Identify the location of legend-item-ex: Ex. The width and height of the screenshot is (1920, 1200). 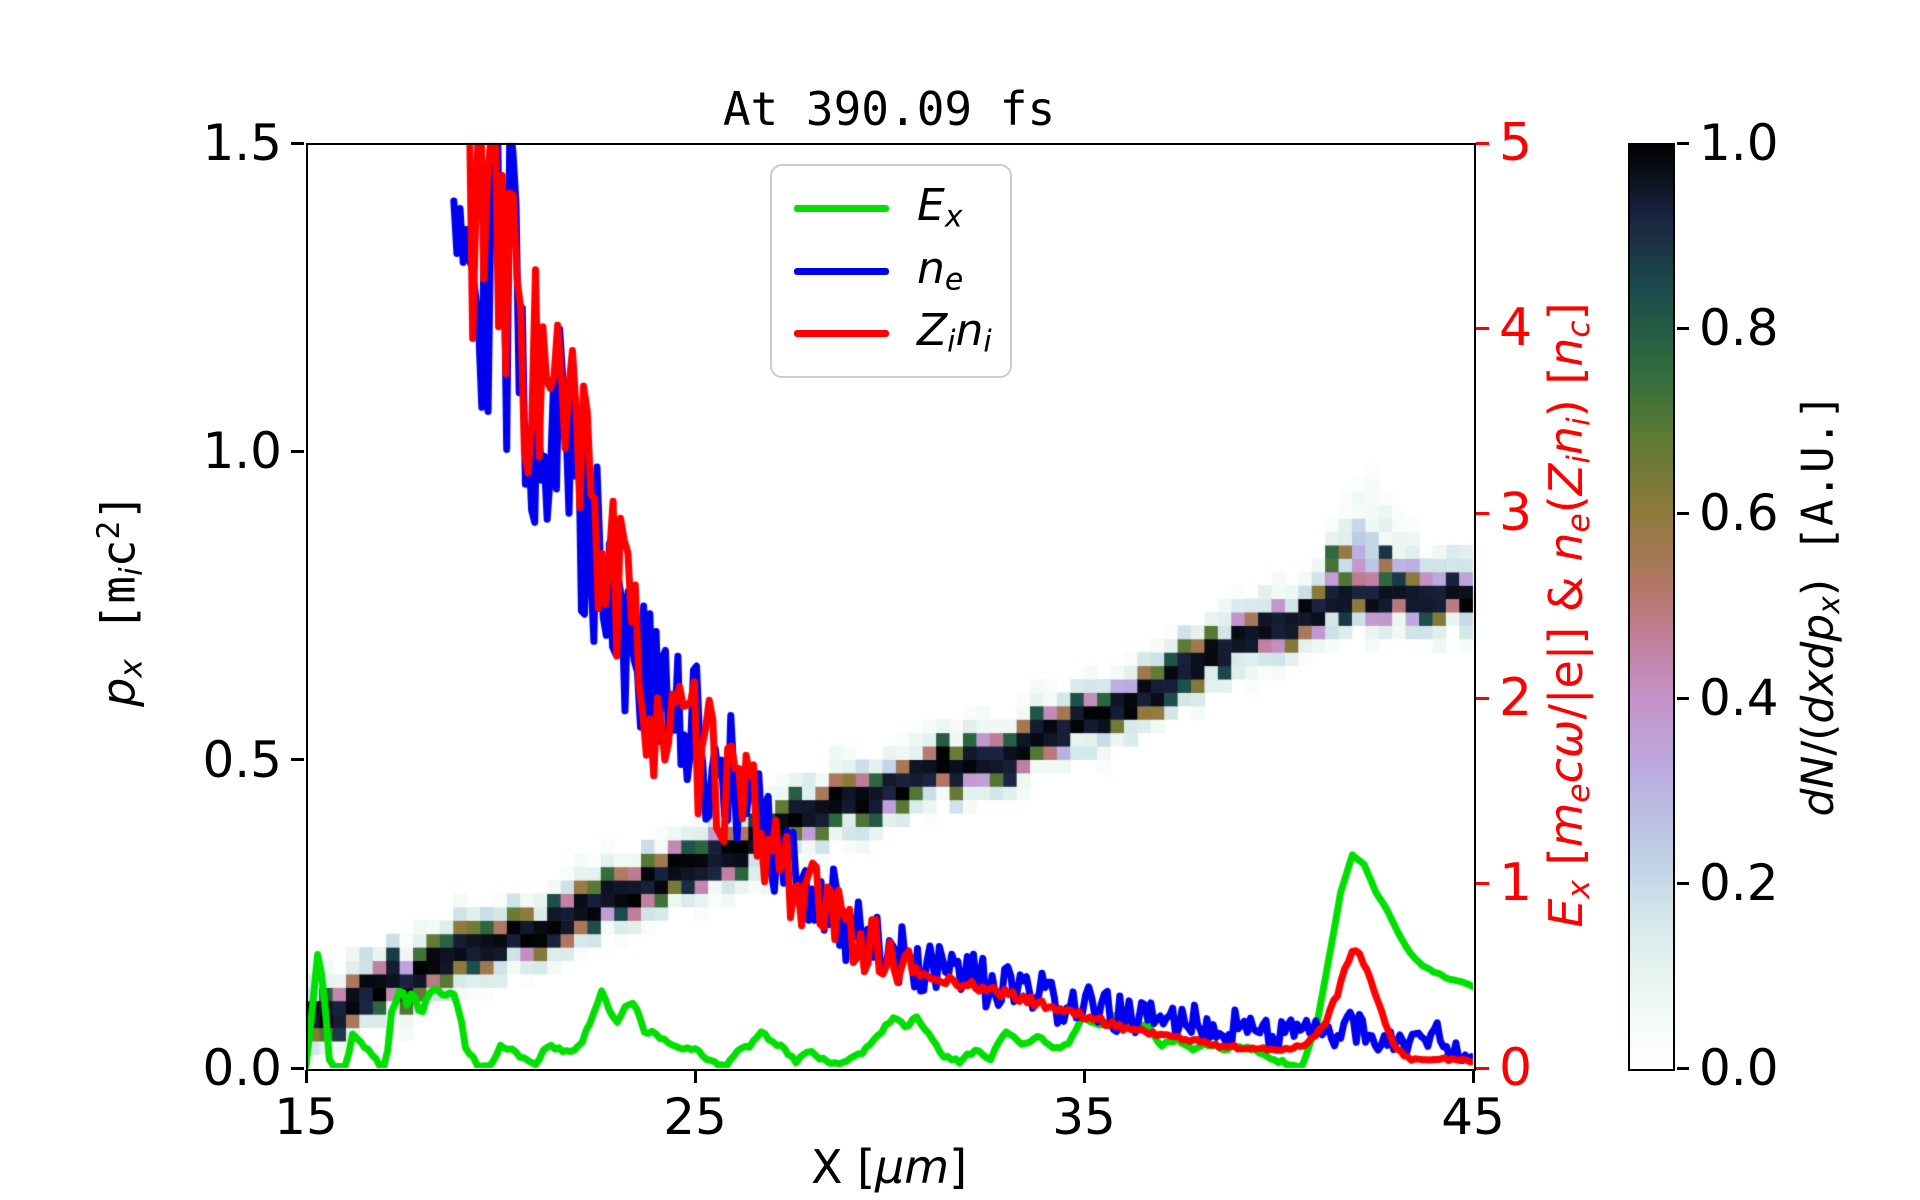
(891, 208).